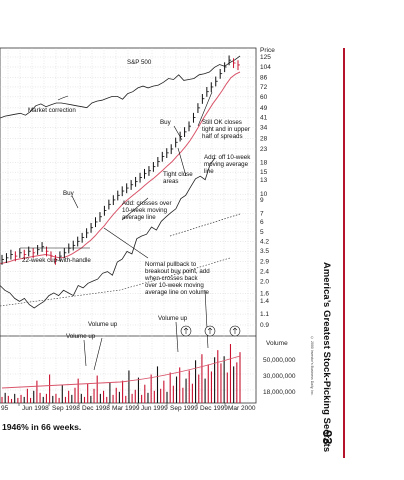 The height and width of the screenshot is (480, 404). What do you see at coordinates (265, 67) in the screenshot?
I see `price-tick-label: 104` at bounding box center [265, 67].